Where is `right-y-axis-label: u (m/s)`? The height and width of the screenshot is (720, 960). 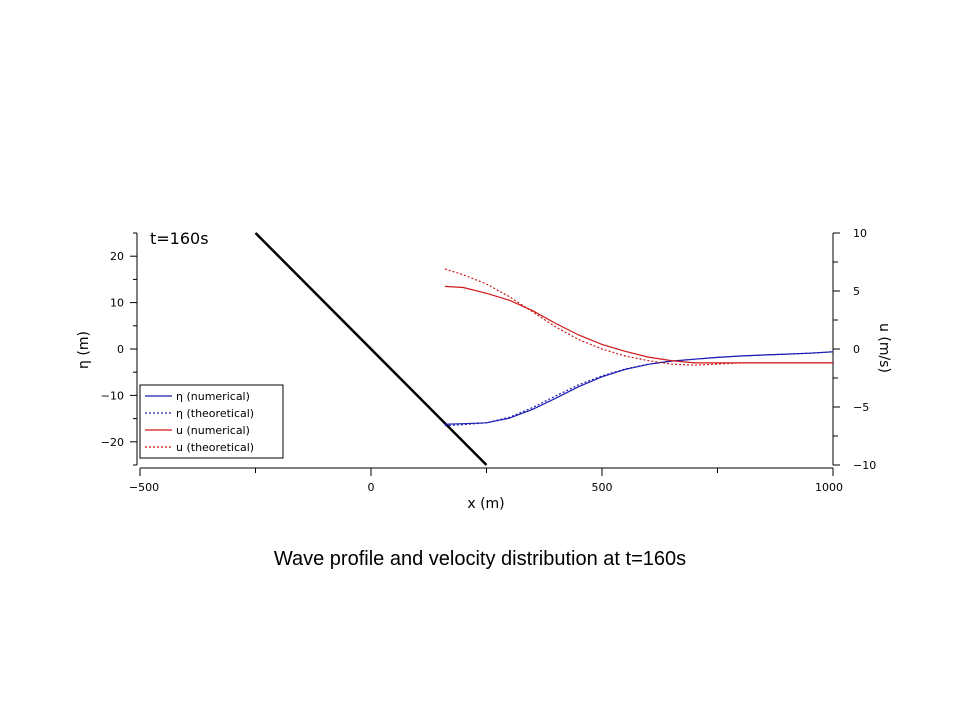
right-y-axis-label: u (m/s) is located at coordinates (884, 348).